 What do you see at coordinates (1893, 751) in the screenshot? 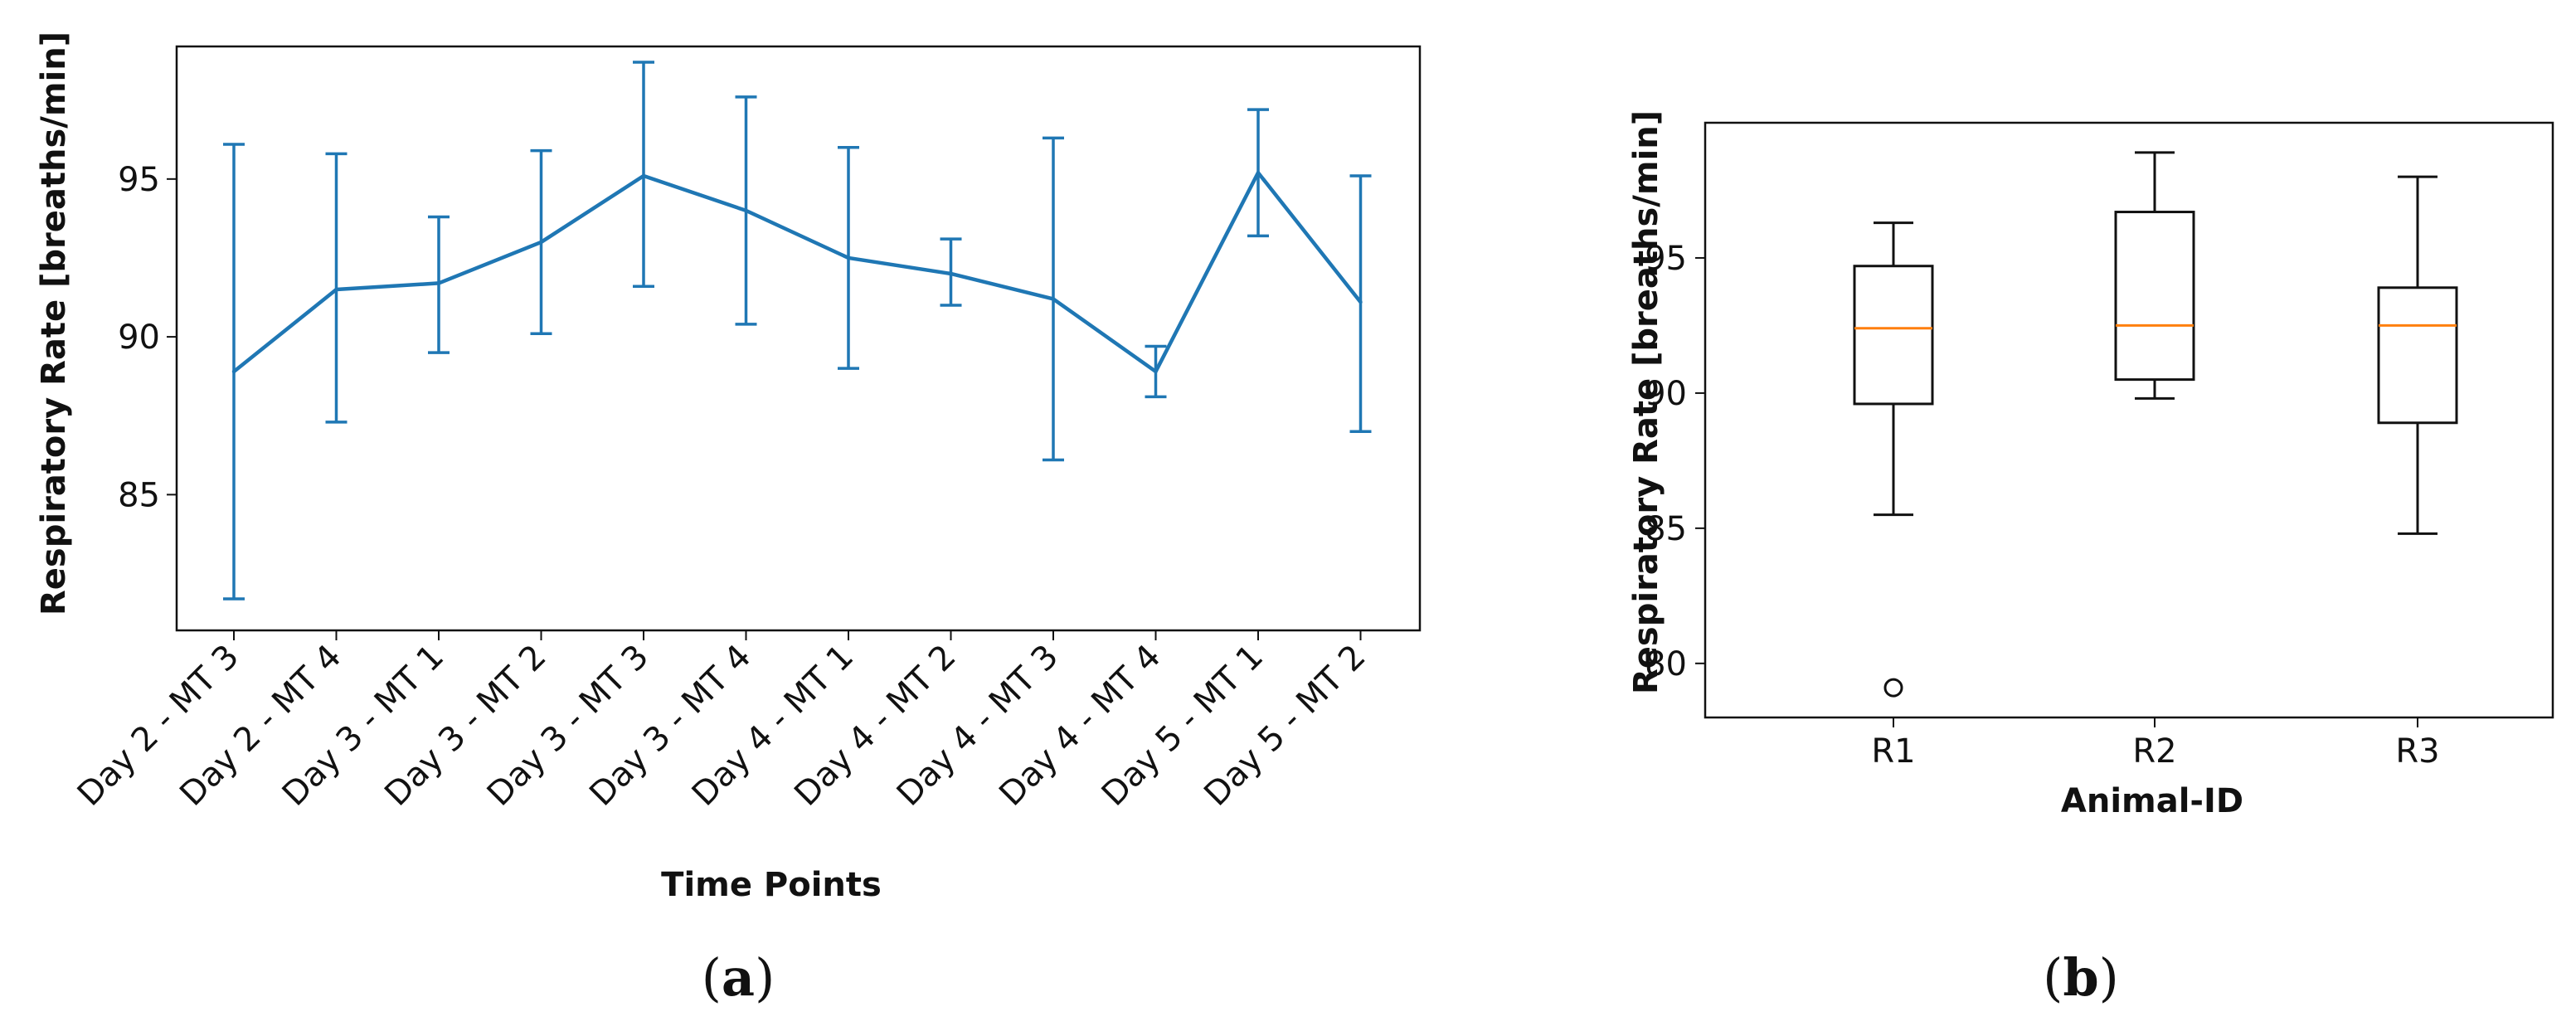
I see `x-tick-label: R1` at bounding box center [1893, 751].